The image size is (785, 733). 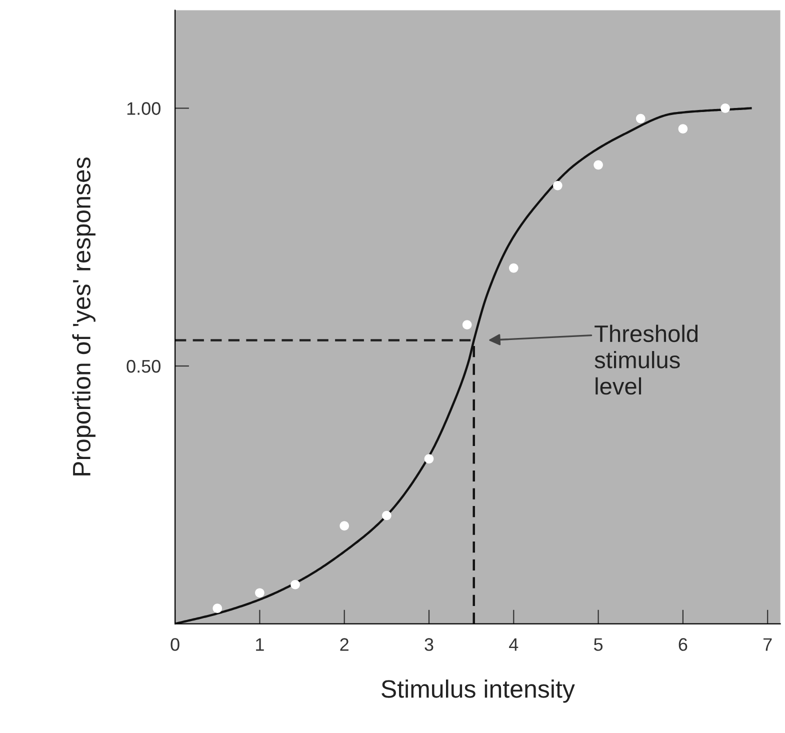 What do you see at coordinates (260, 644) in the screenshot?
I see `x-tick-label: 1` at bounding box center [260, 644].